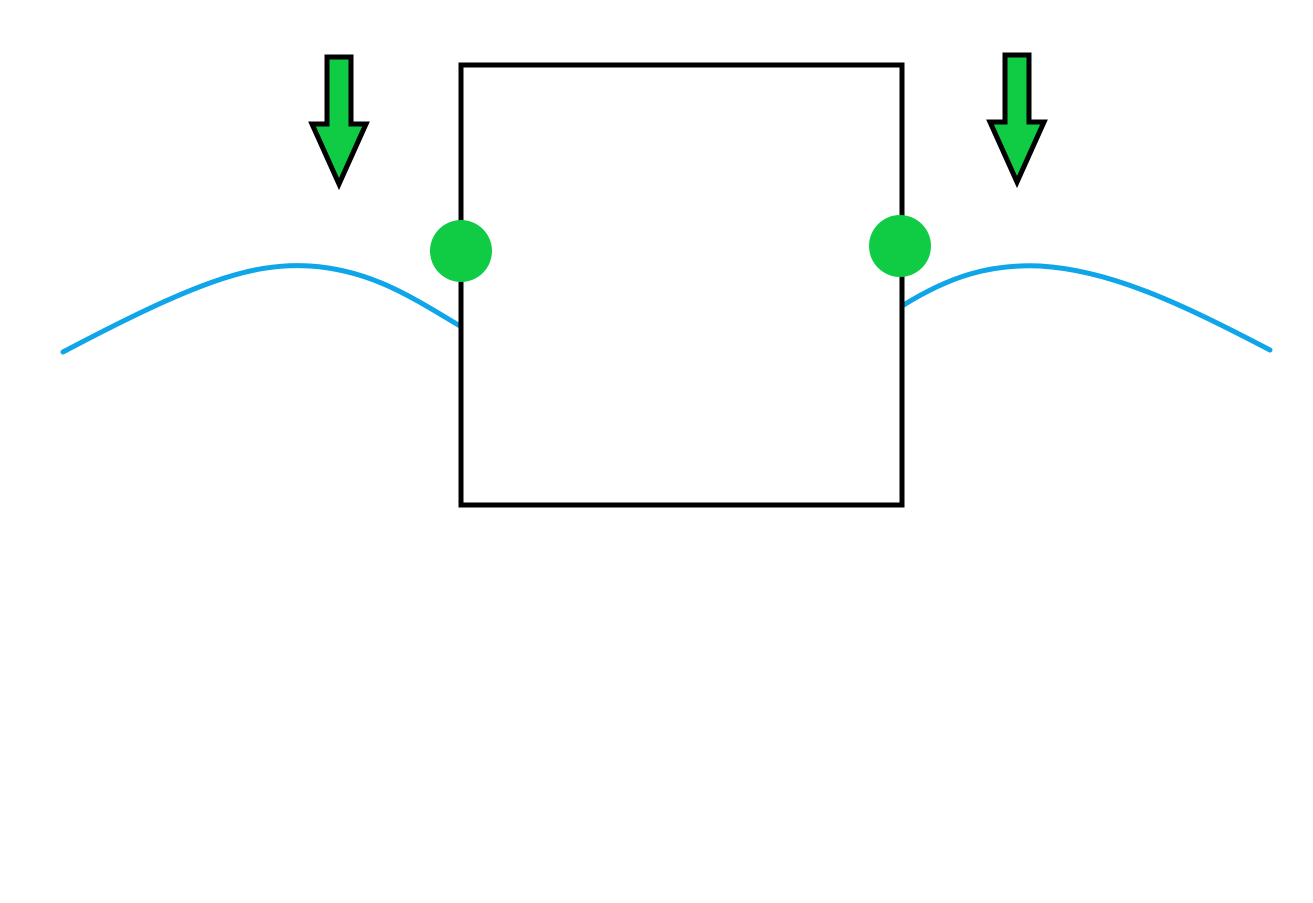 This screenshot has width=1313, height=903. What do you see at coordinates (261, 309) in the screenshot?
I see `left-curve` at bounding box center [261, 309].